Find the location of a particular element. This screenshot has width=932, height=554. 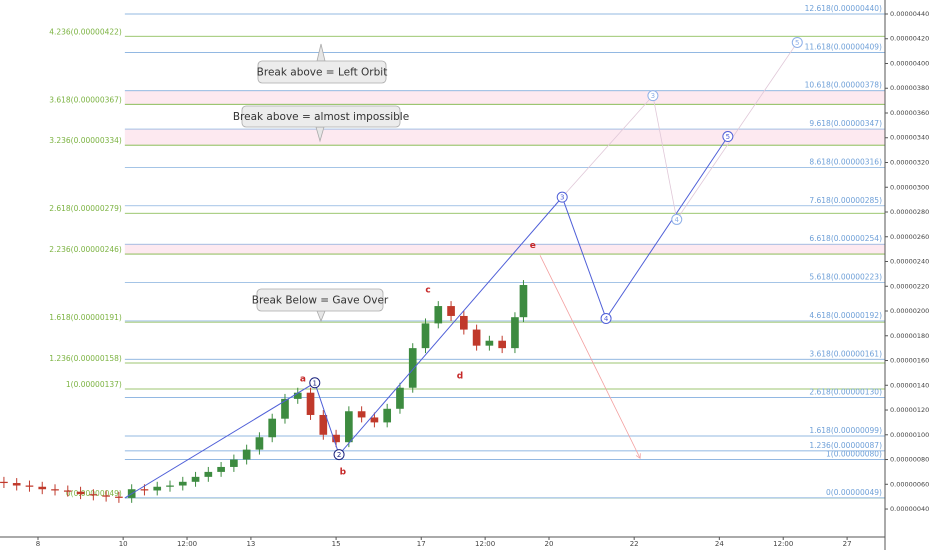

corrective-label: e is located at coordinates (533, 246).